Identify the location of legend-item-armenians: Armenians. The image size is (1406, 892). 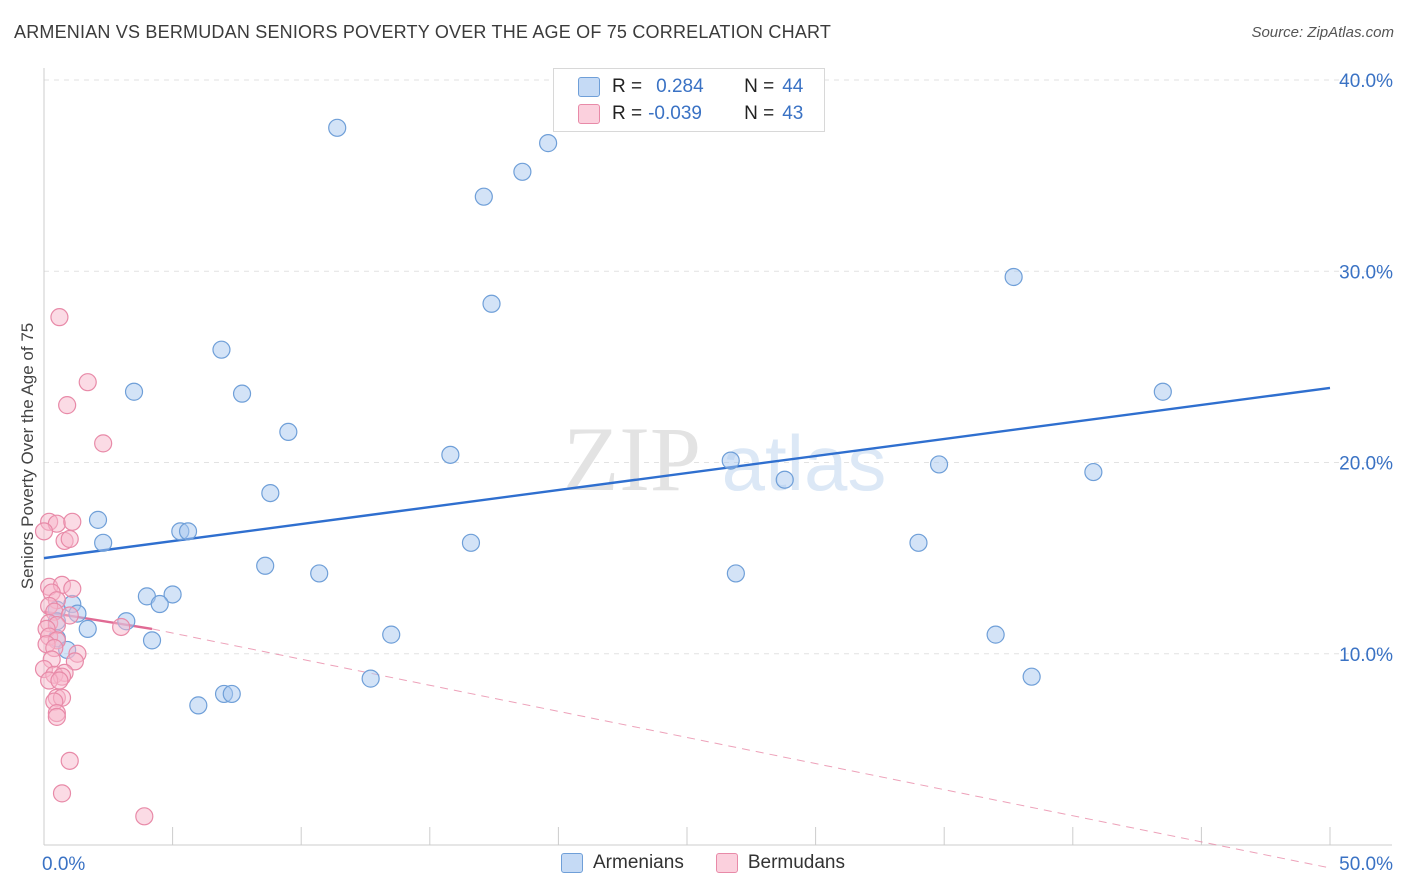
(622, 863).